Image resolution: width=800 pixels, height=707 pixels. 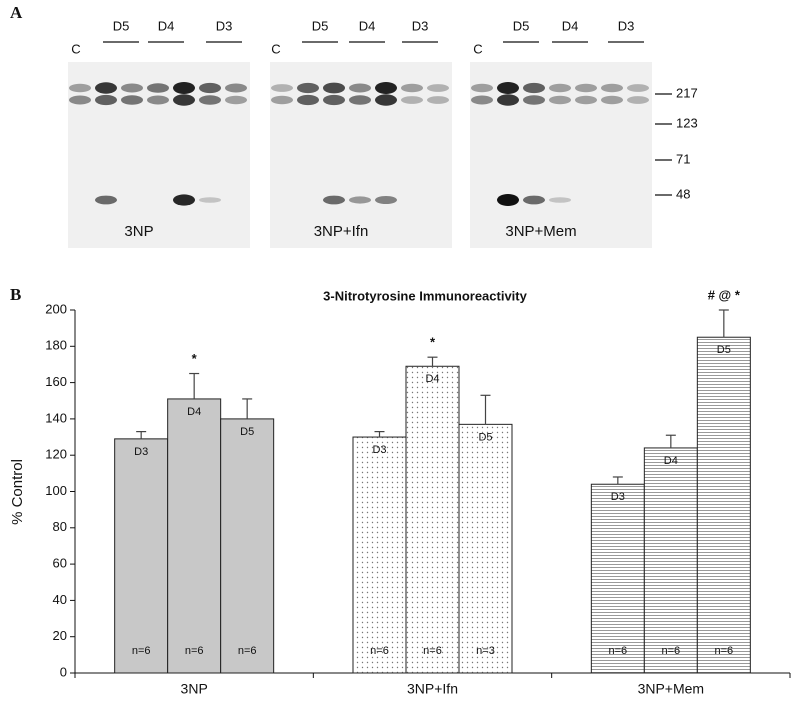 What do you see at coordinates (15, 294) in the screenshot?
I see `panel-label: B` at bounding box center [15, 294].